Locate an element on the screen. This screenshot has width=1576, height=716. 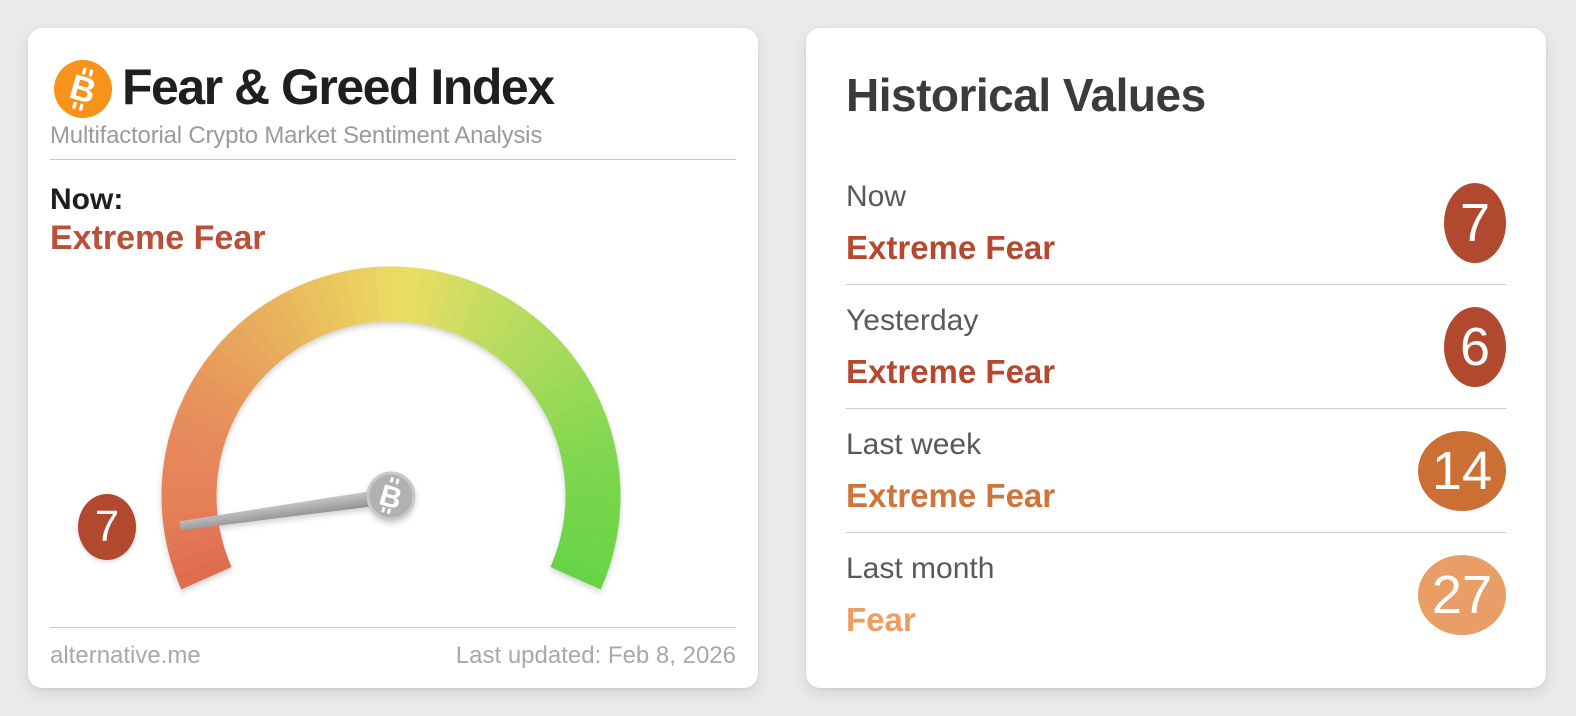
period-label: Now is located at coordinates (876, 196).